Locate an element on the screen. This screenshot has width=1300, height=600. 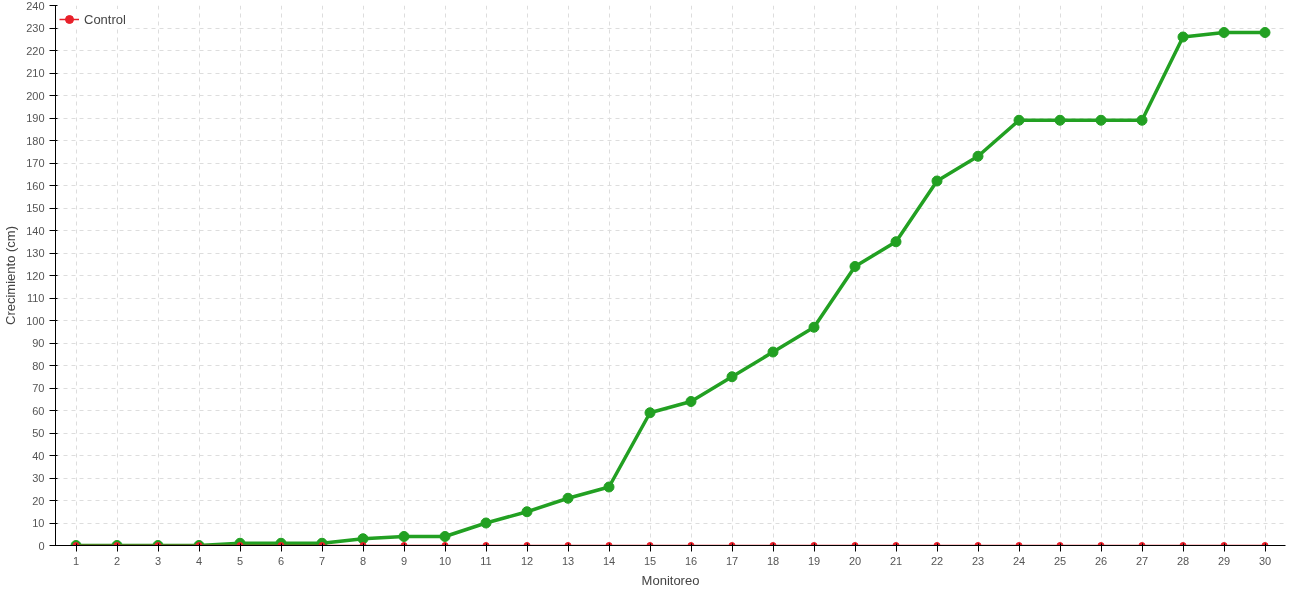
y-tick-label: 230 is located at coordinates (35, 28).